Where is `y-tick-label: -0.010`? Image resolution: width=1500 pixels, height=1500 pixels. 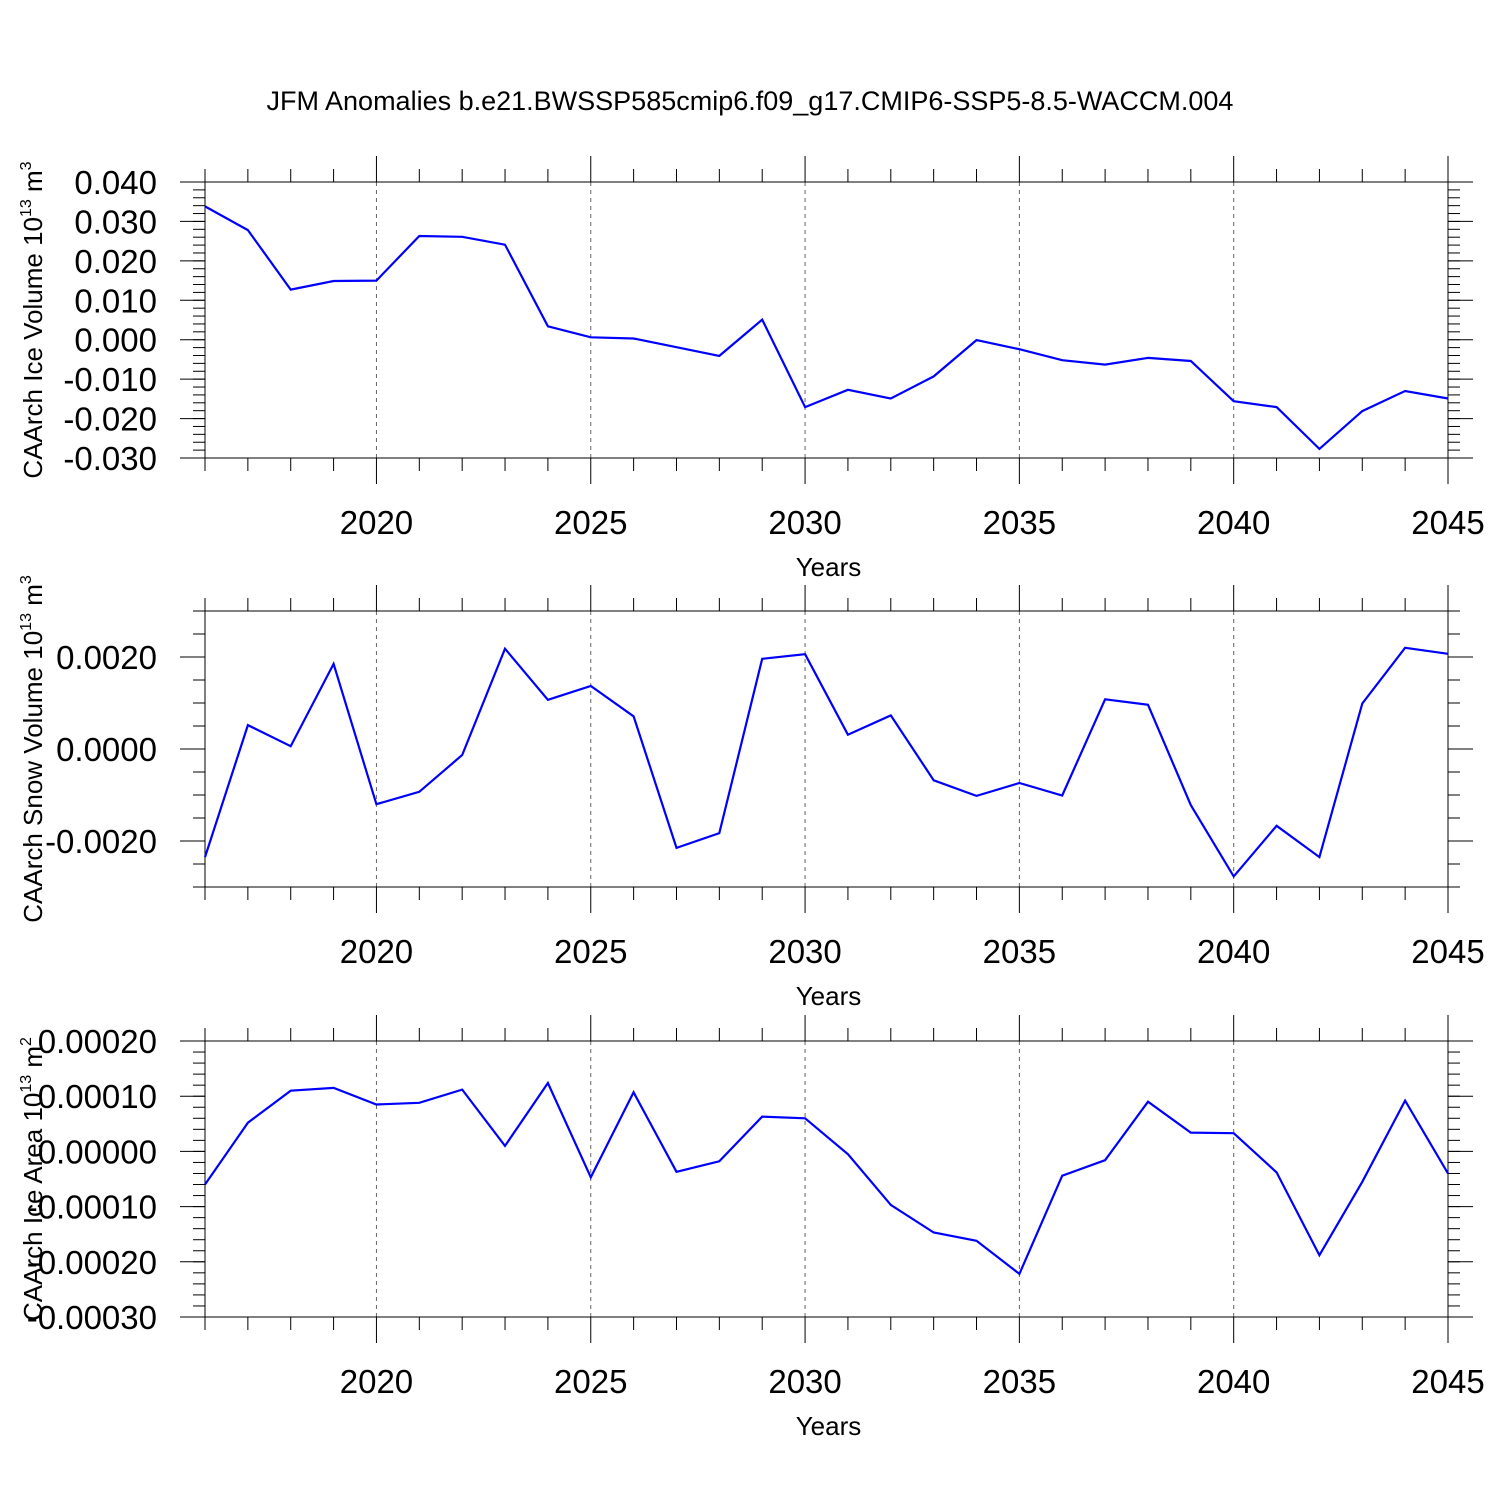
y-tick-label: -0.010 is located at coordinates (110, 379).